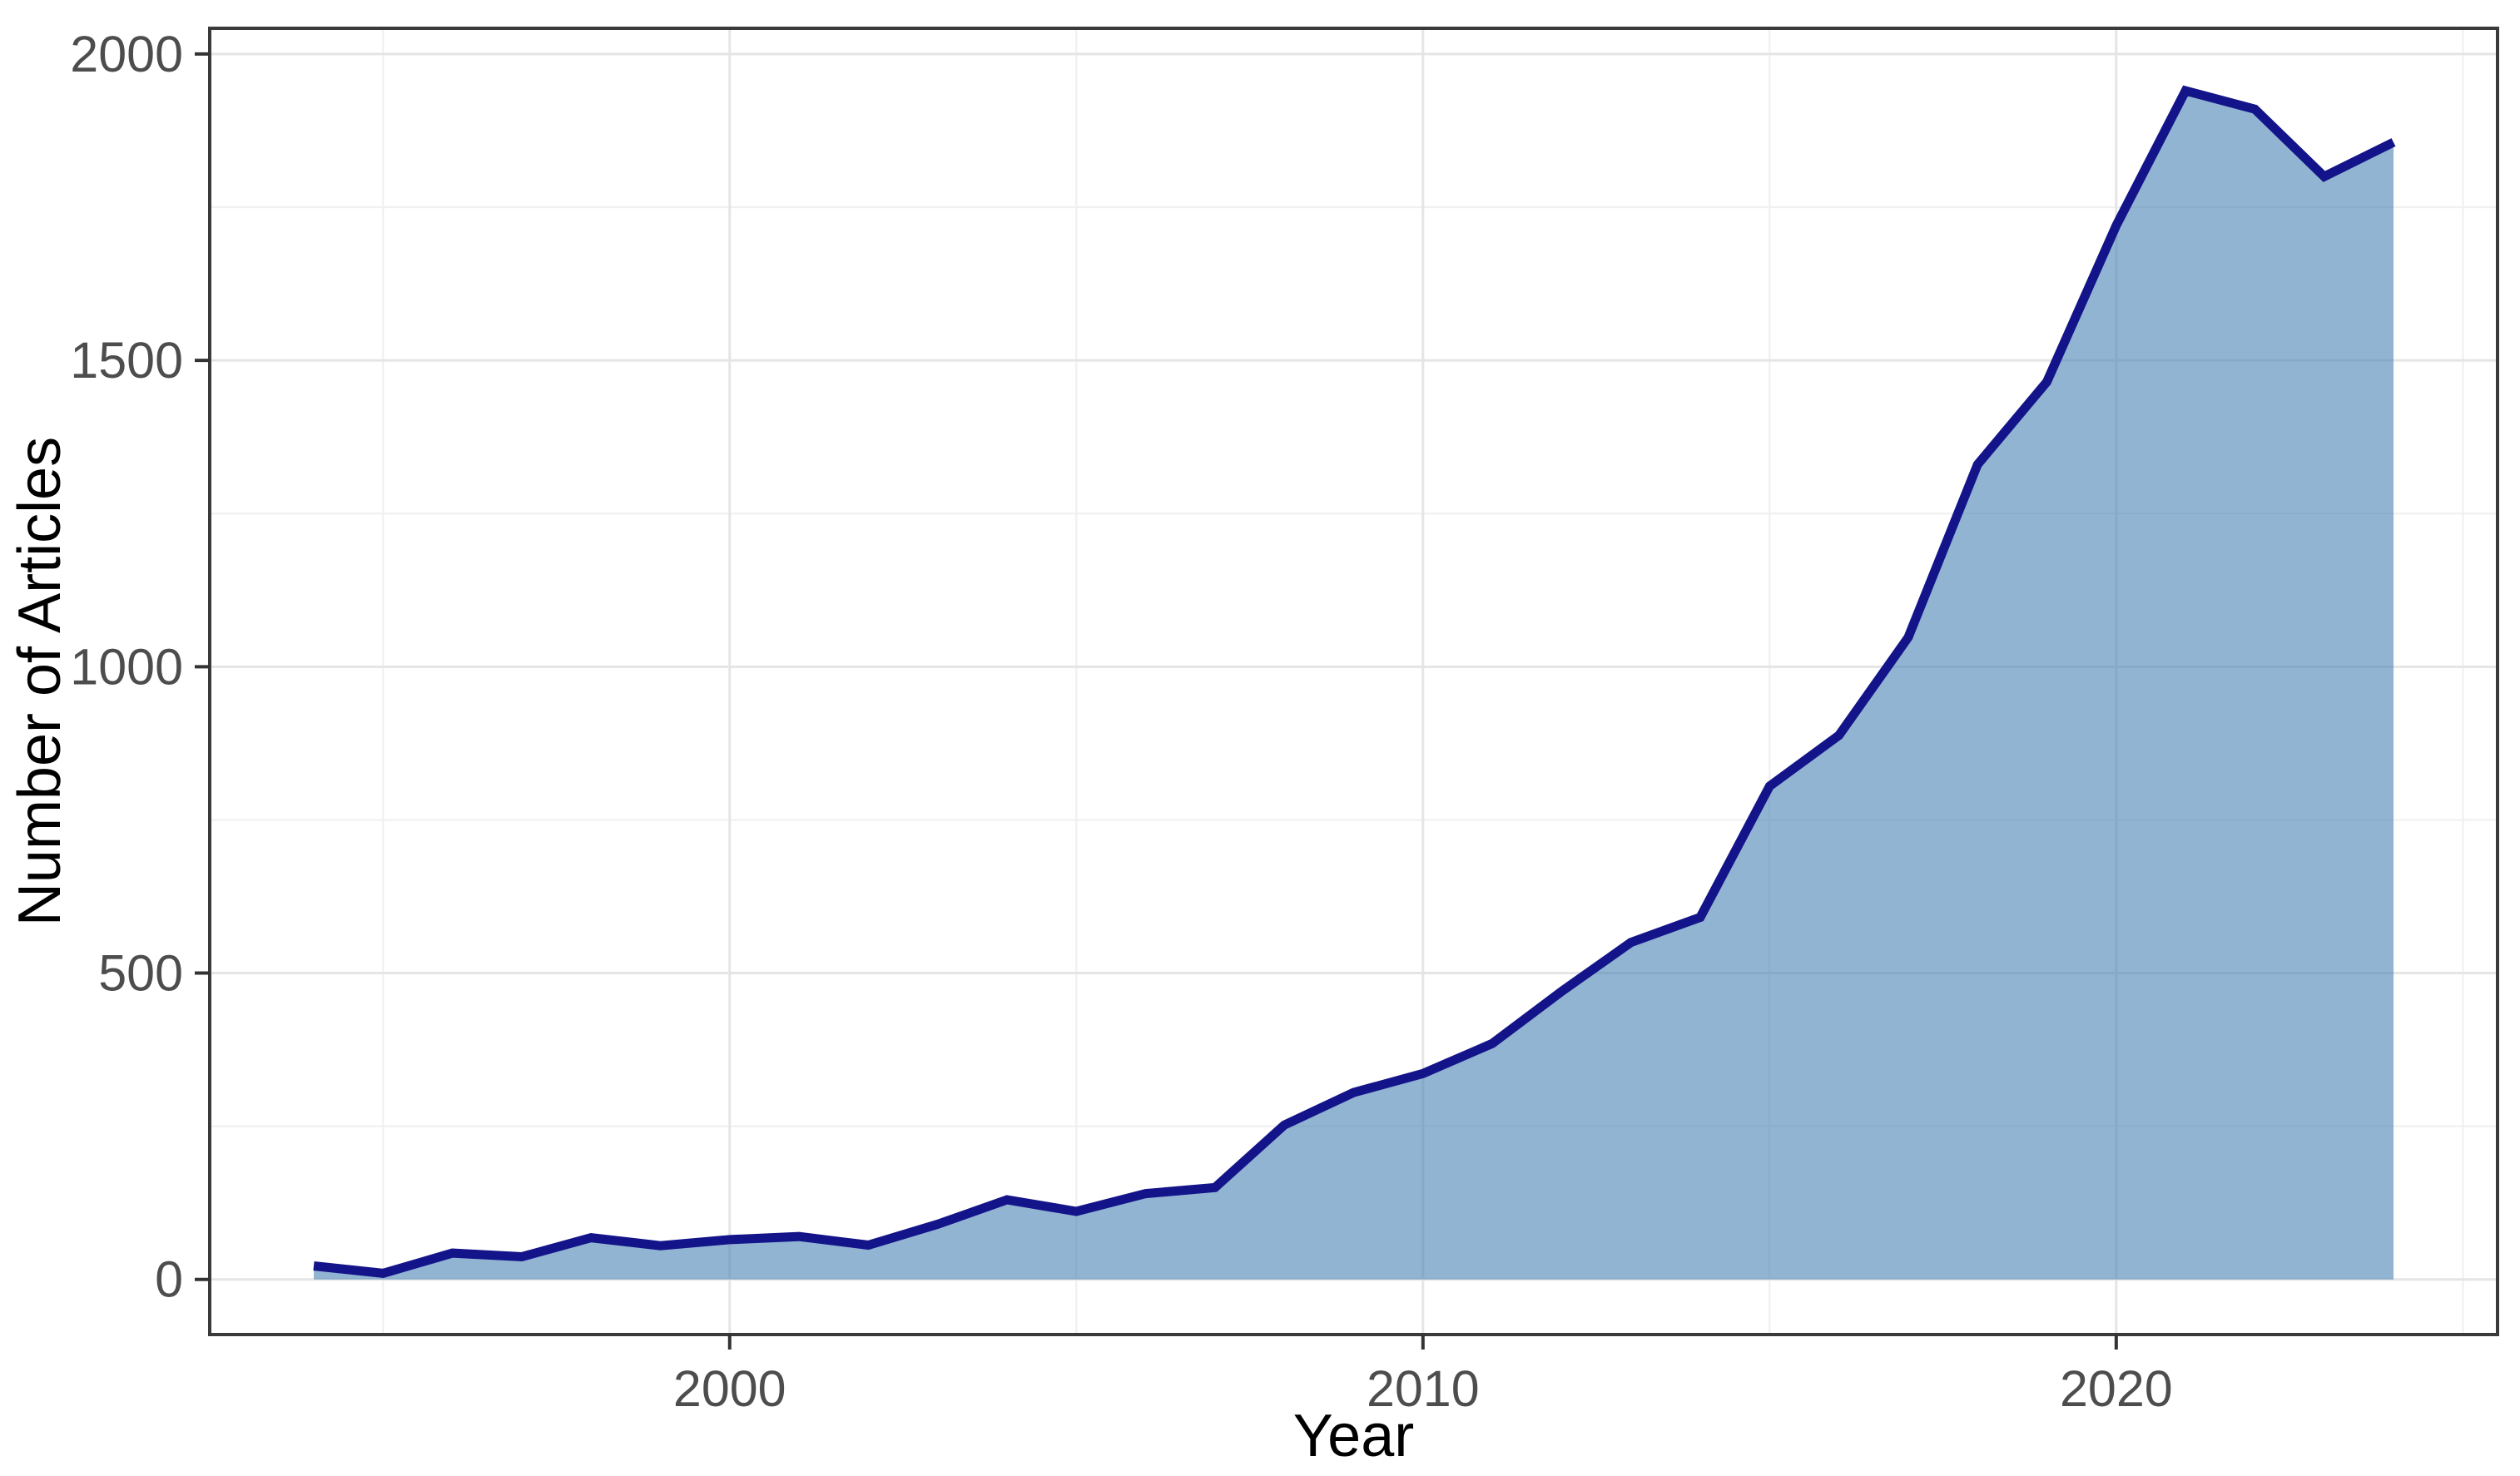  Describe the element at coordinates (126, 54) in the screenshot. I see `y-tick-label: 2000` at that location.